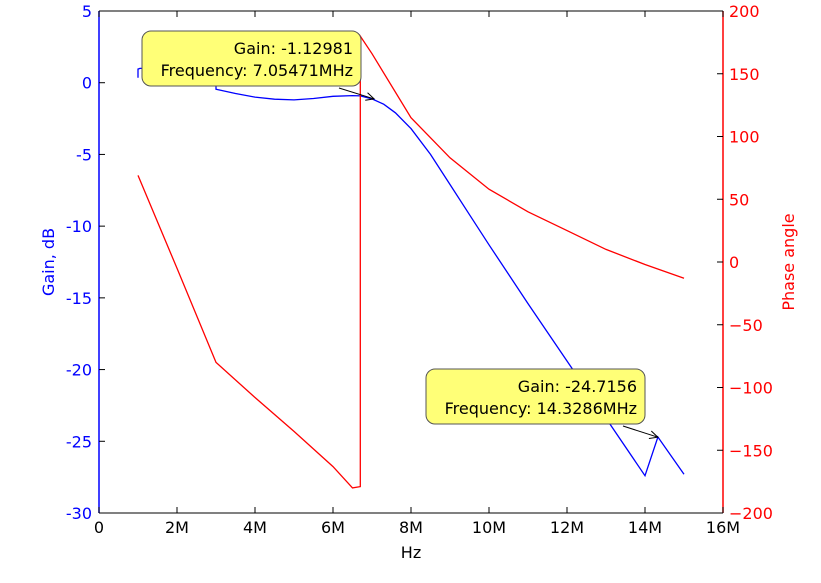 The width and height of the screenshot is (821, 583). What do you see at coordinates (788, 261) in the screenshot?
I see `right-y-axis-title: Phase angle` at bounding box center [788, 261].